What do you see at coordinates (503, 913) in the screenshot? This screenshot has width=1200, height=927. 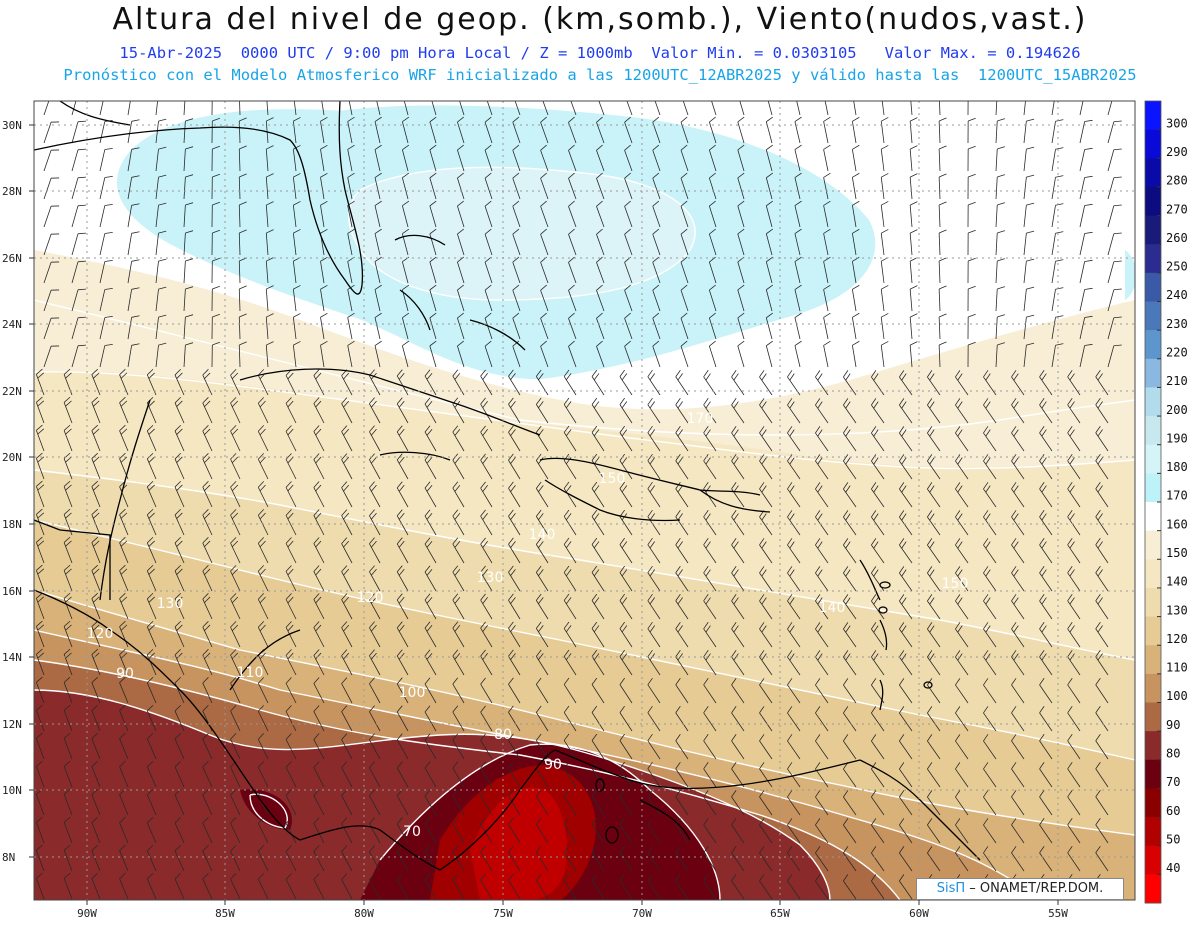 I see `lon-label: 75W` at bounding box center [503, 913].